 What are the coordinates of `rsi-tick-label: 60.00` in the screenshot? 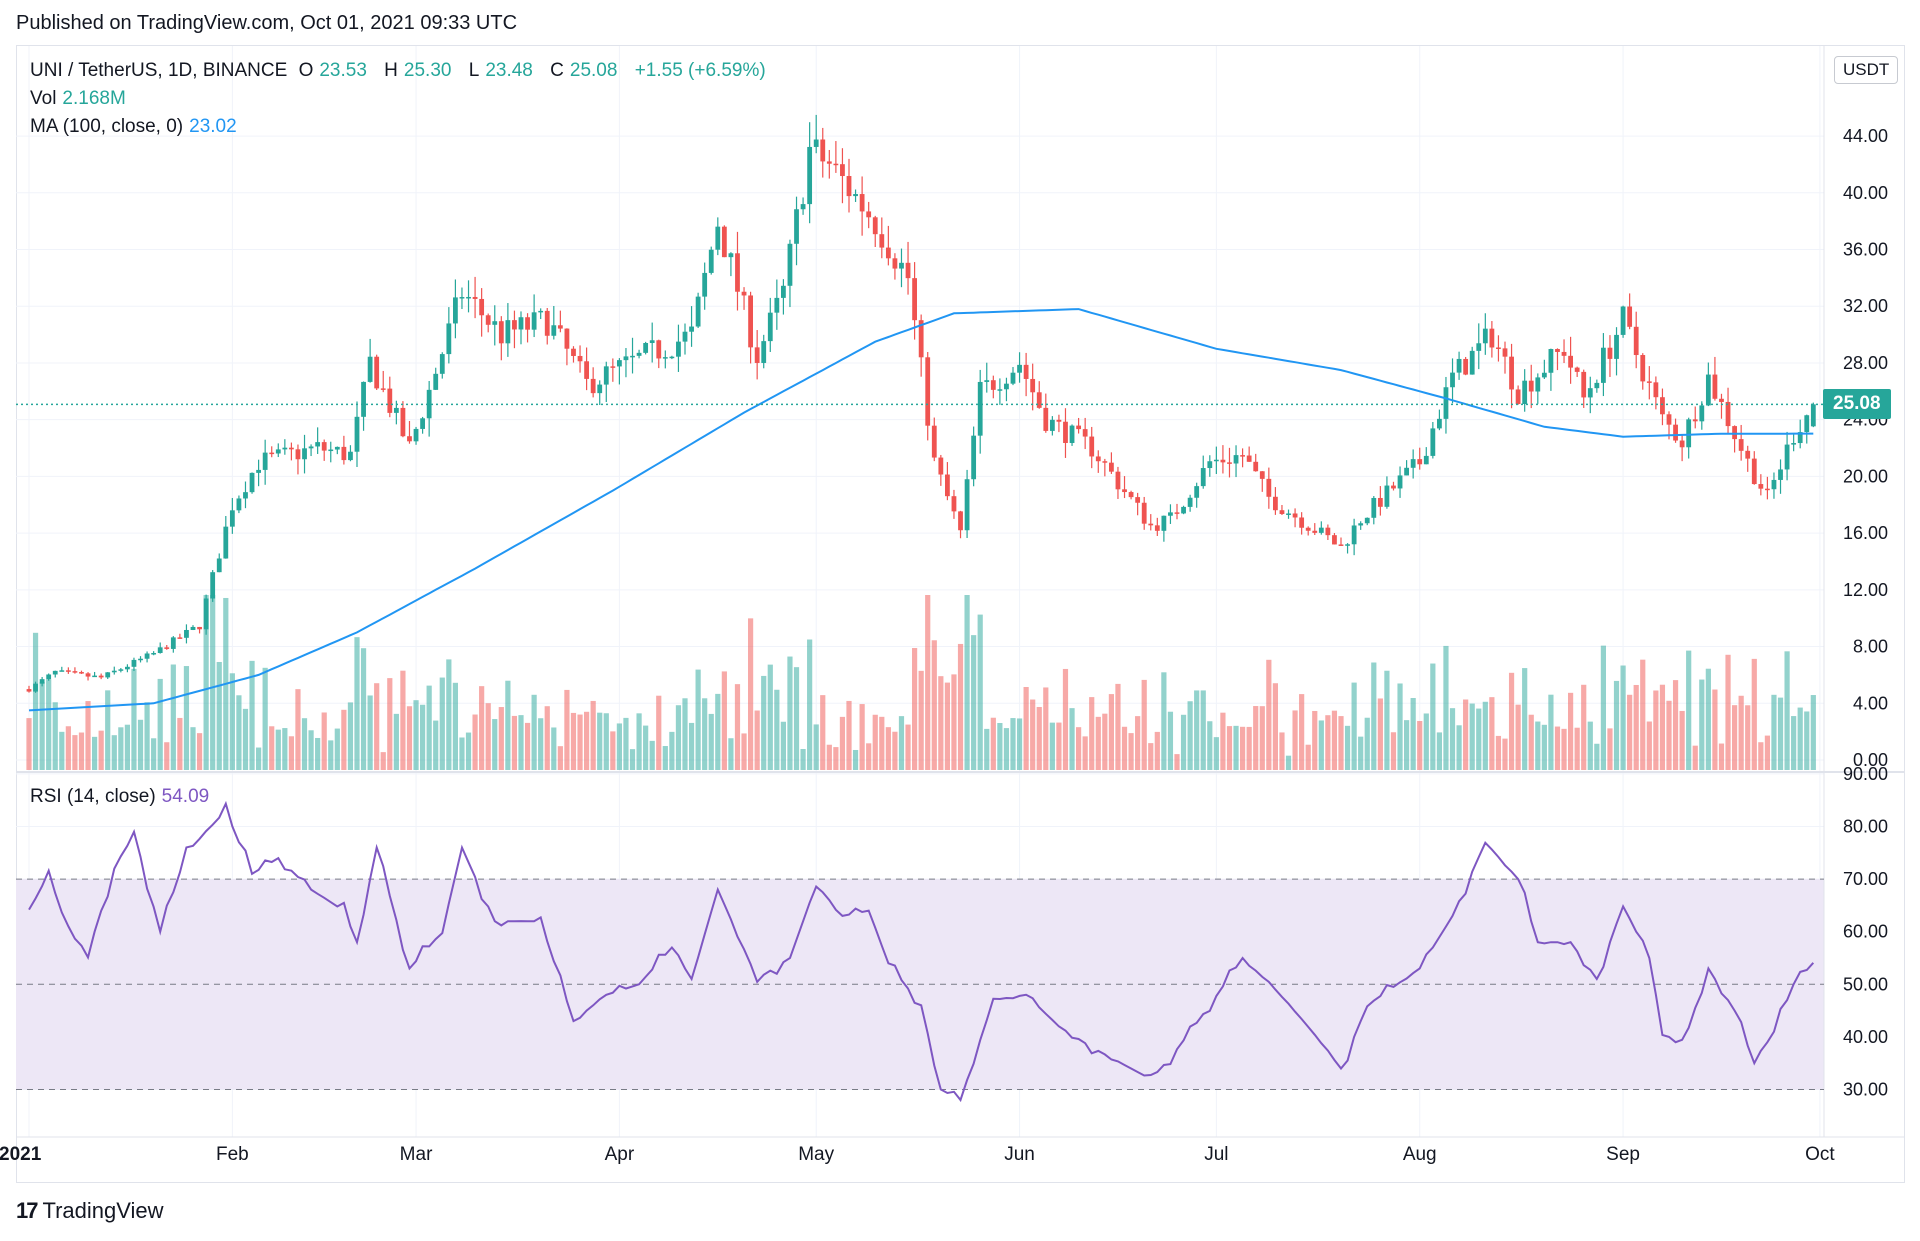 It's located at (1865, 932).